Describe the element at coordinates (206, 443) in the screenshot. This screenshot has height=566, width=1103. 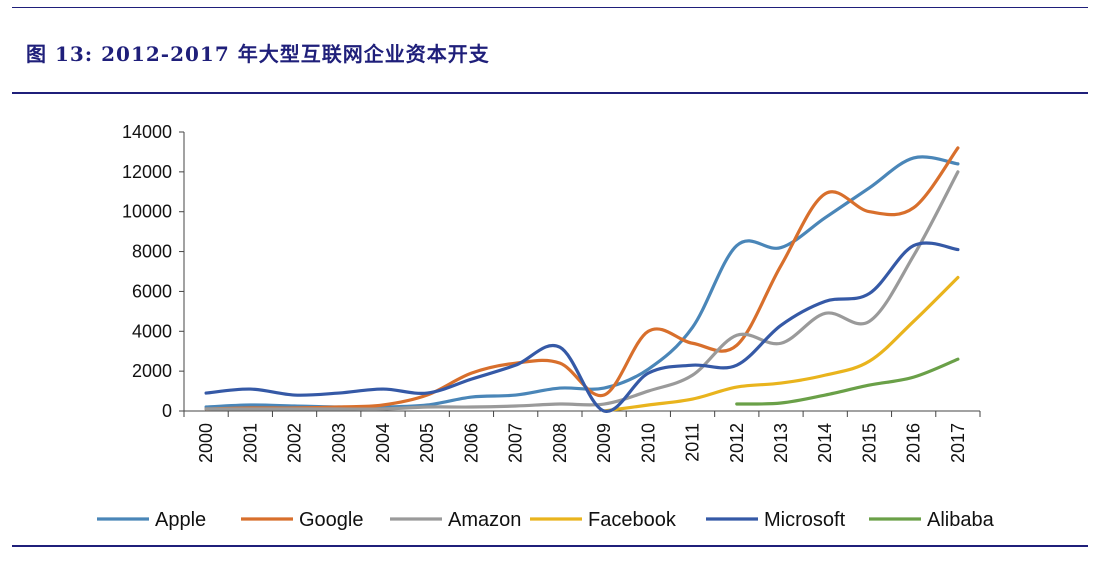
I see `x-tick-label: 2000` at that location.